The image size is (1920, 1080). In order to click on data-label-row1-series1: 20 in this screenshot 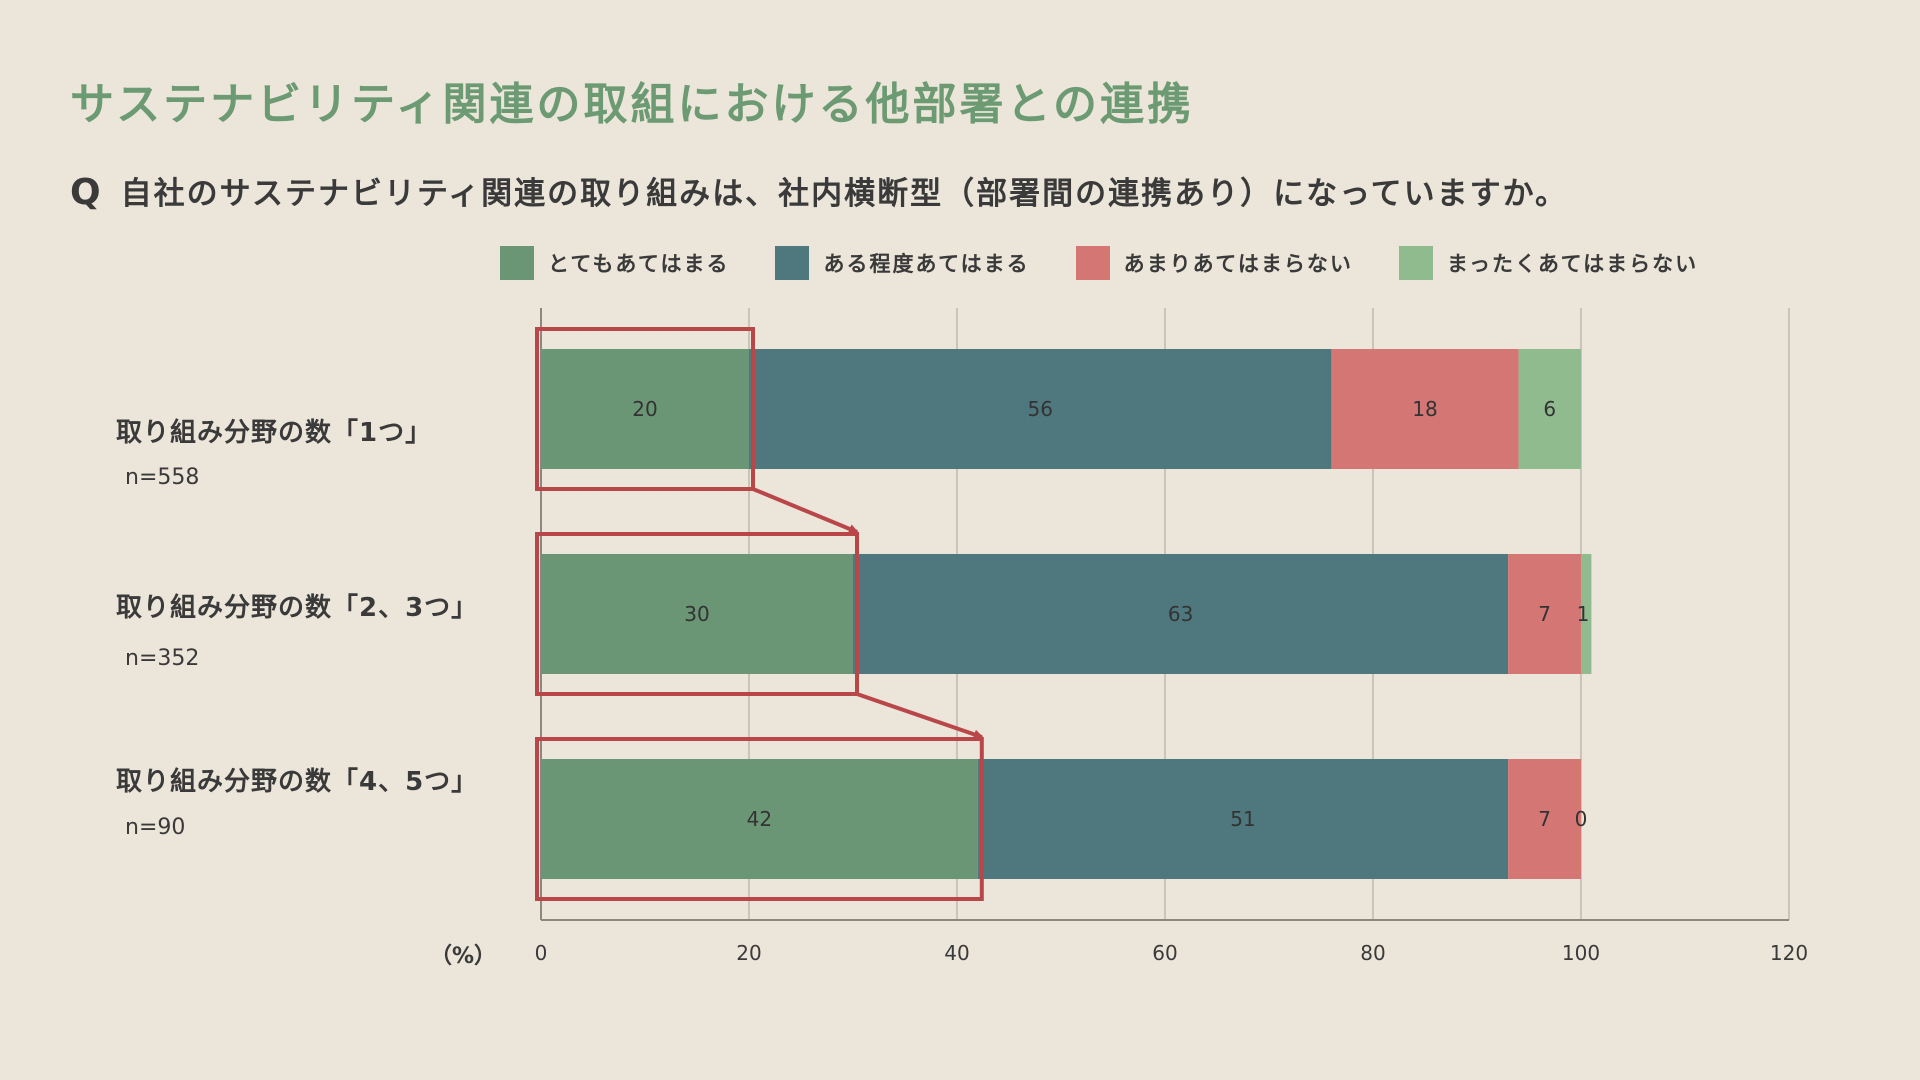, I will do `click(644, 409)`.